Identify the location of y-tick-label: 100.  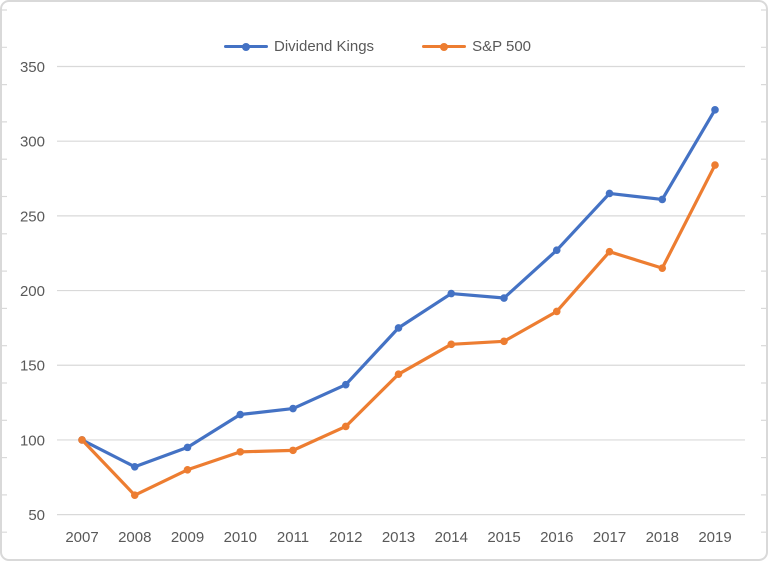
(32, 440).